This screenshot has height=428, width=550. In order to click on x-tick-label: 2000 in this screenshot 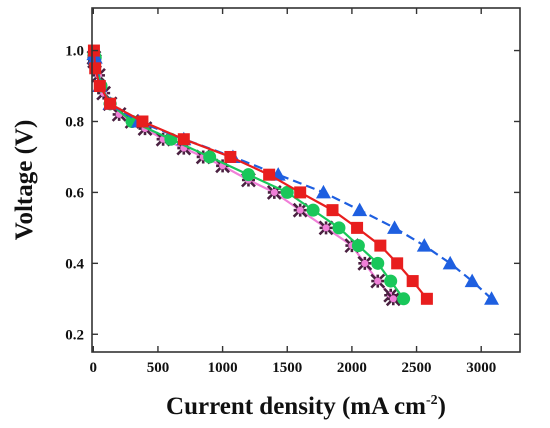, I will do `click(352, 368)`.